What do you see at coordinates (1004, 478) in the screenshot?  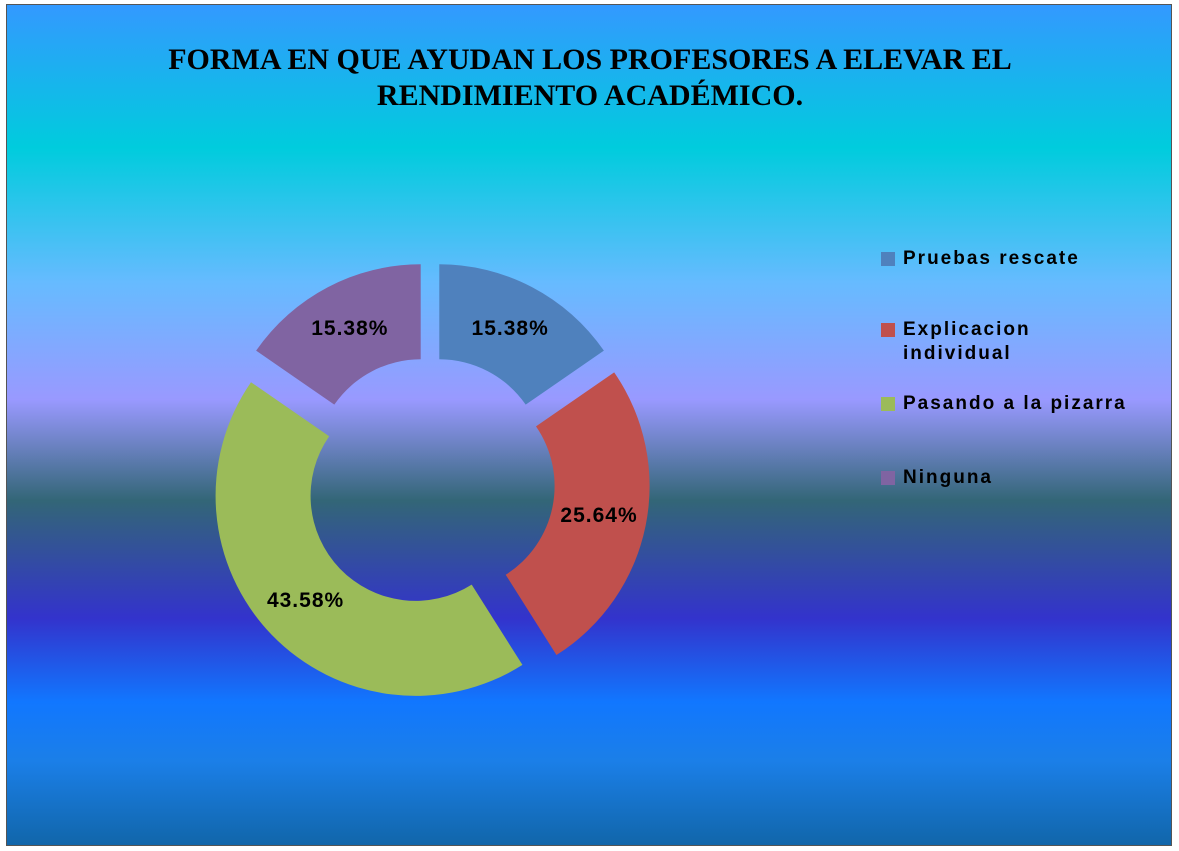 I see `legend-entry: Ninguna` at bounding box center [1004, 478].